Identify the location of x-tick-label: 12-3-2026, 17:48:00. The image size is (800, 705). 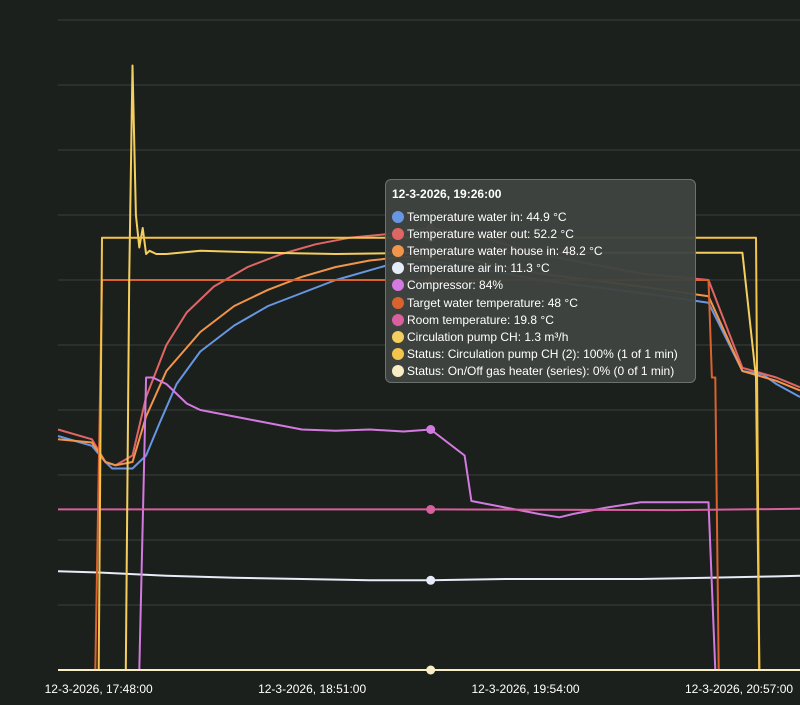
(98, 689).